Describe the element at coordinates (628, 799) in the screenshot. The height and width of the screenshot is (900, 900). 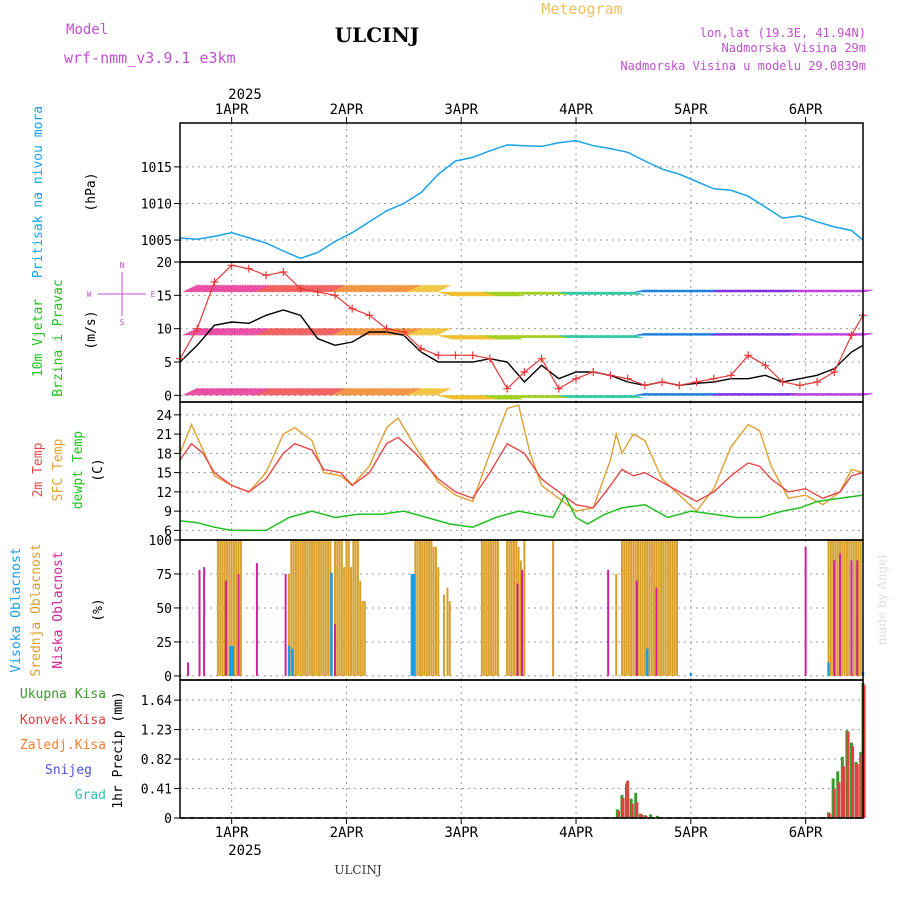
I see `precip-bar-conv` at that location.